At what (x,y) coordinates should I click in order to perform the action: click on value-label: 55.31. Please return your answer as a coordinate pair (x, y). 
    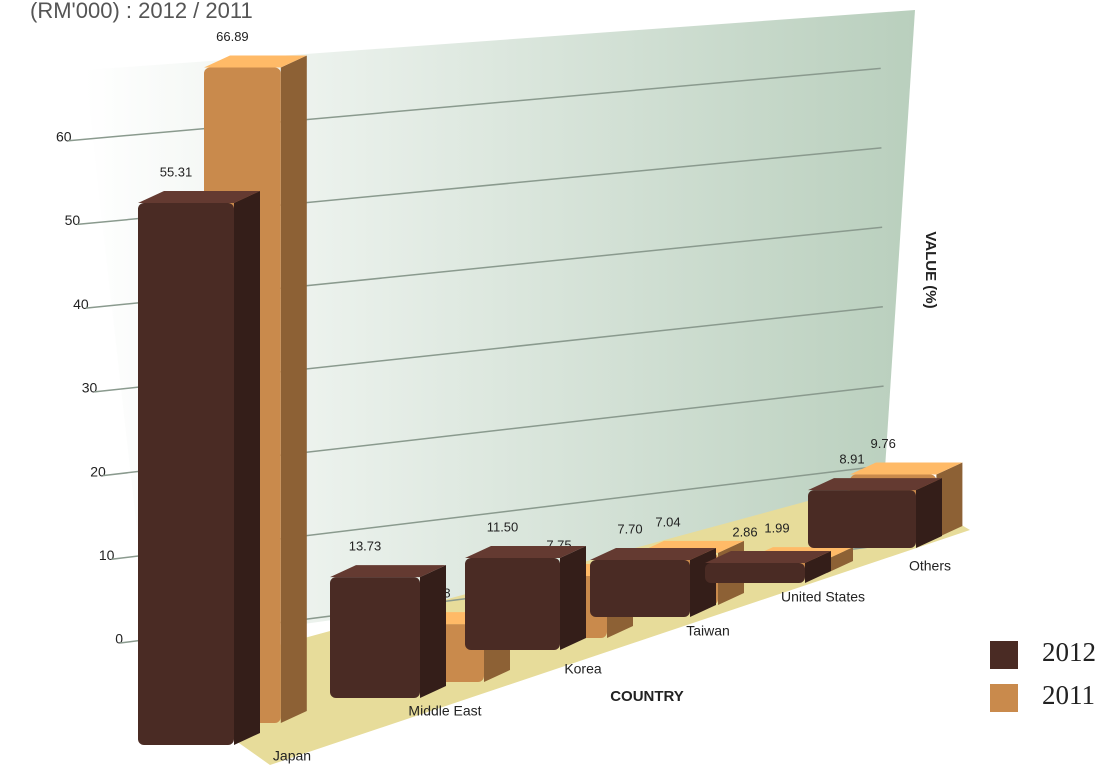
    Looking at the image, I should click on (176, 171).